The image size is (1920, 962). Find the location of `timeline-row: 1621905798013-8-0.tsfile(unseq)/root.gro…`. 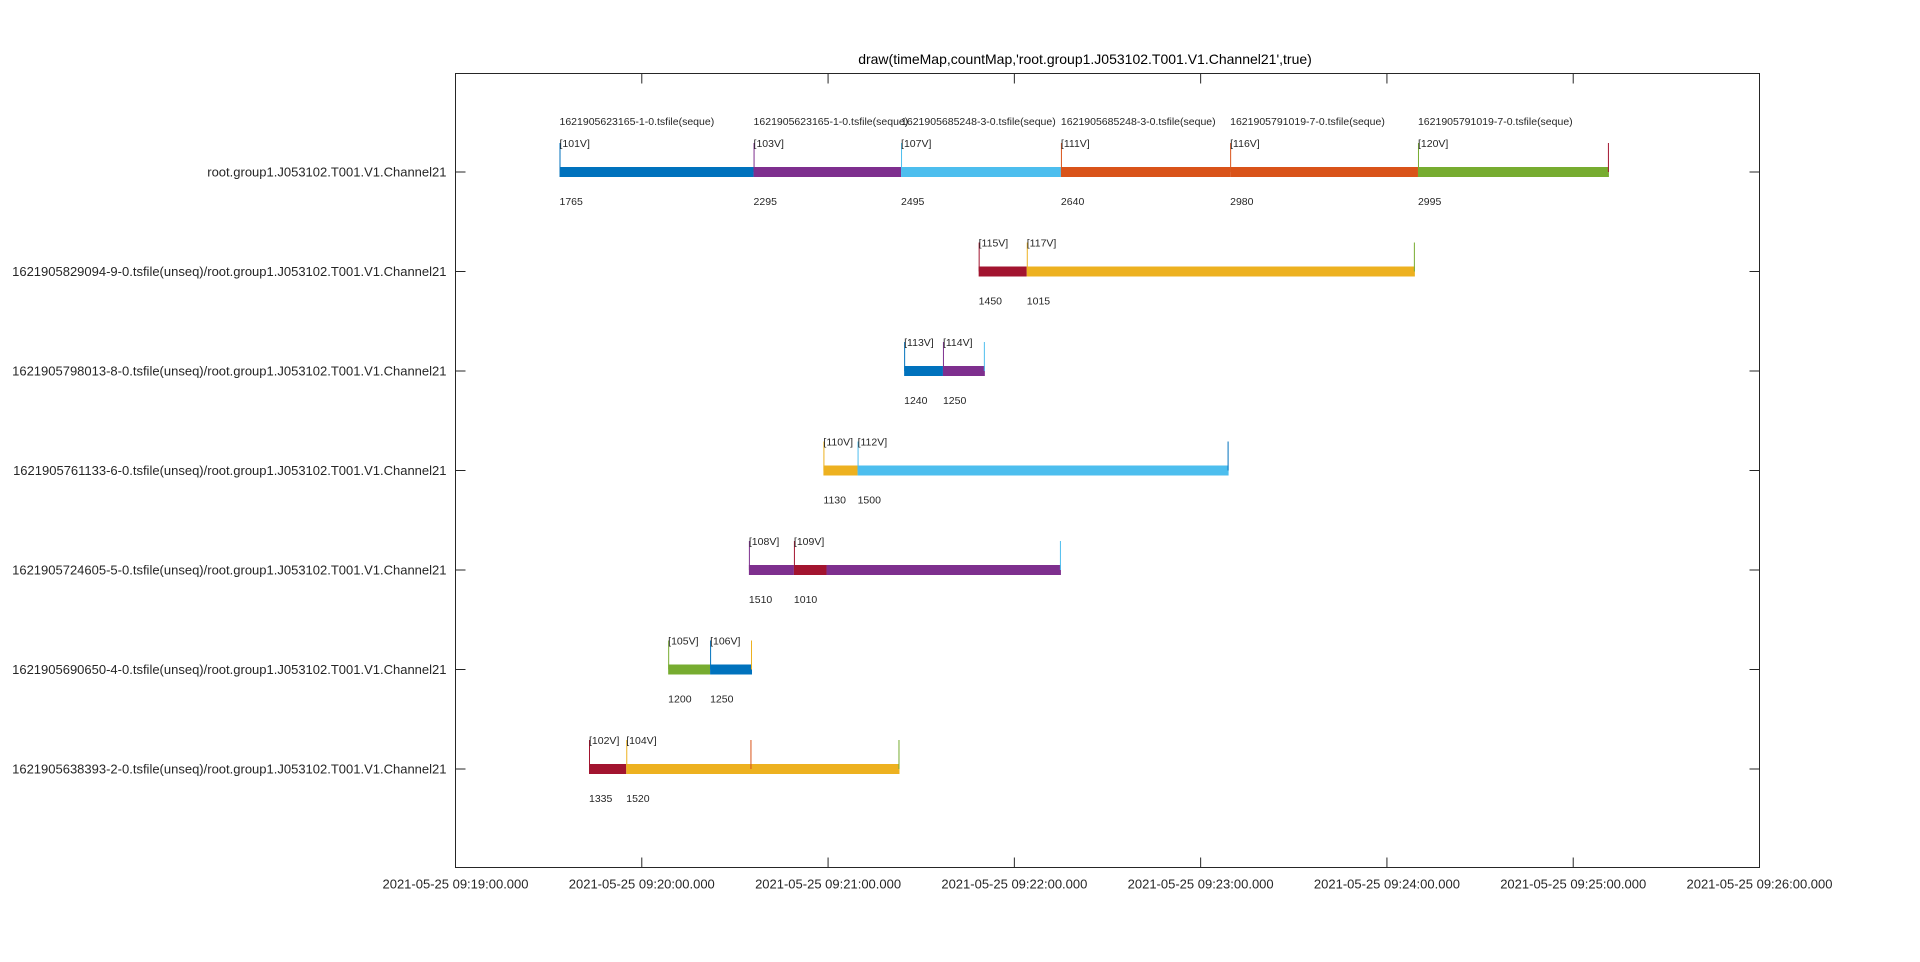

timeline-row: 1621905798013-8-0.tsfile(unseq)/root.gro… is located at coordinates (886, 372).